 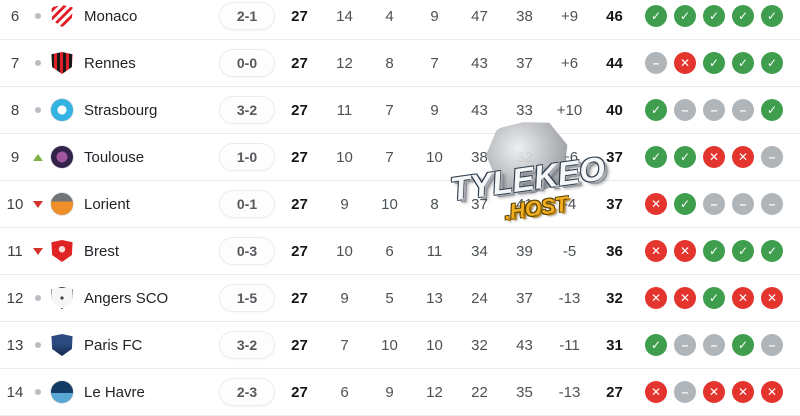 What do you see at coordinates (113, 345) in the screenshot?
I see `team-name: Paris FC` at bounding box center [113, 345].